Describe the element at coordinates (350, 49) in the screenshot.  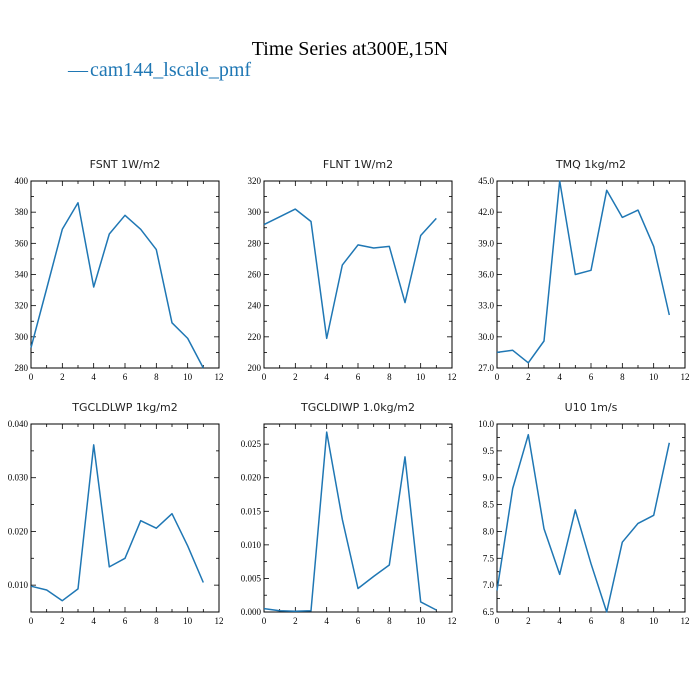
I see `figure-title: Time Series at300E,15N` at that location.